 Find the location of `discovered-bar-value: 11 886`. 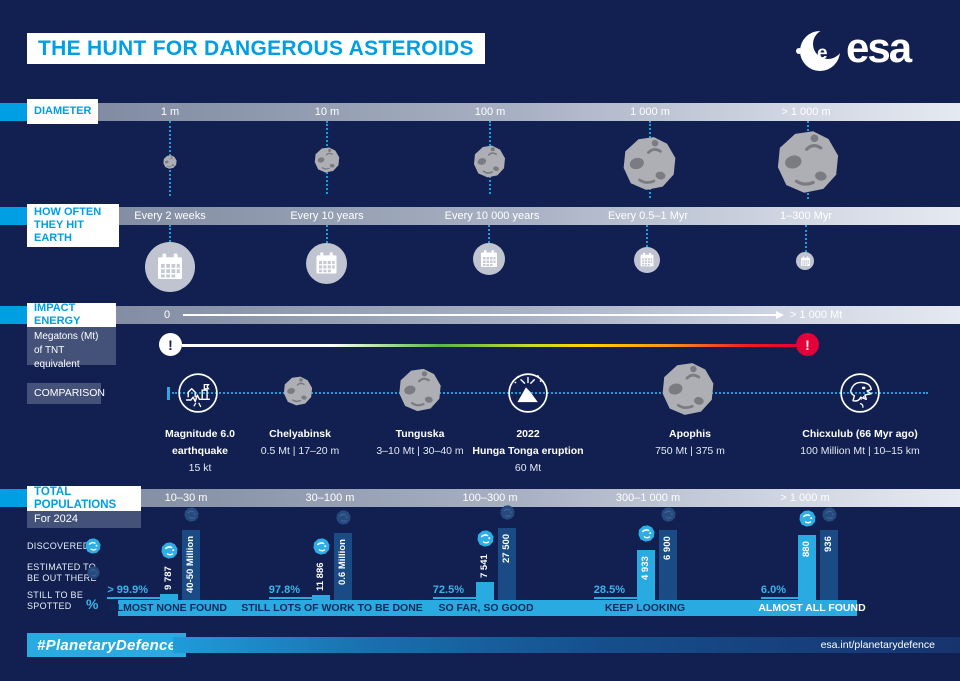

discovered-bar-value: 11 886 is located at coordinates (320, 576).